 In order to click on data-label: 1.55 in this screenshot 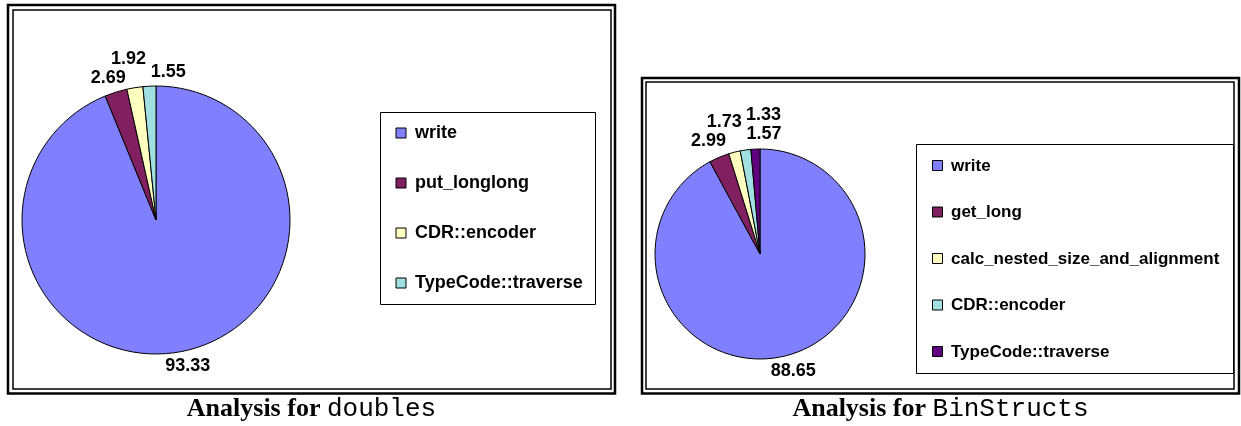, I will do `click(168, 71)`.